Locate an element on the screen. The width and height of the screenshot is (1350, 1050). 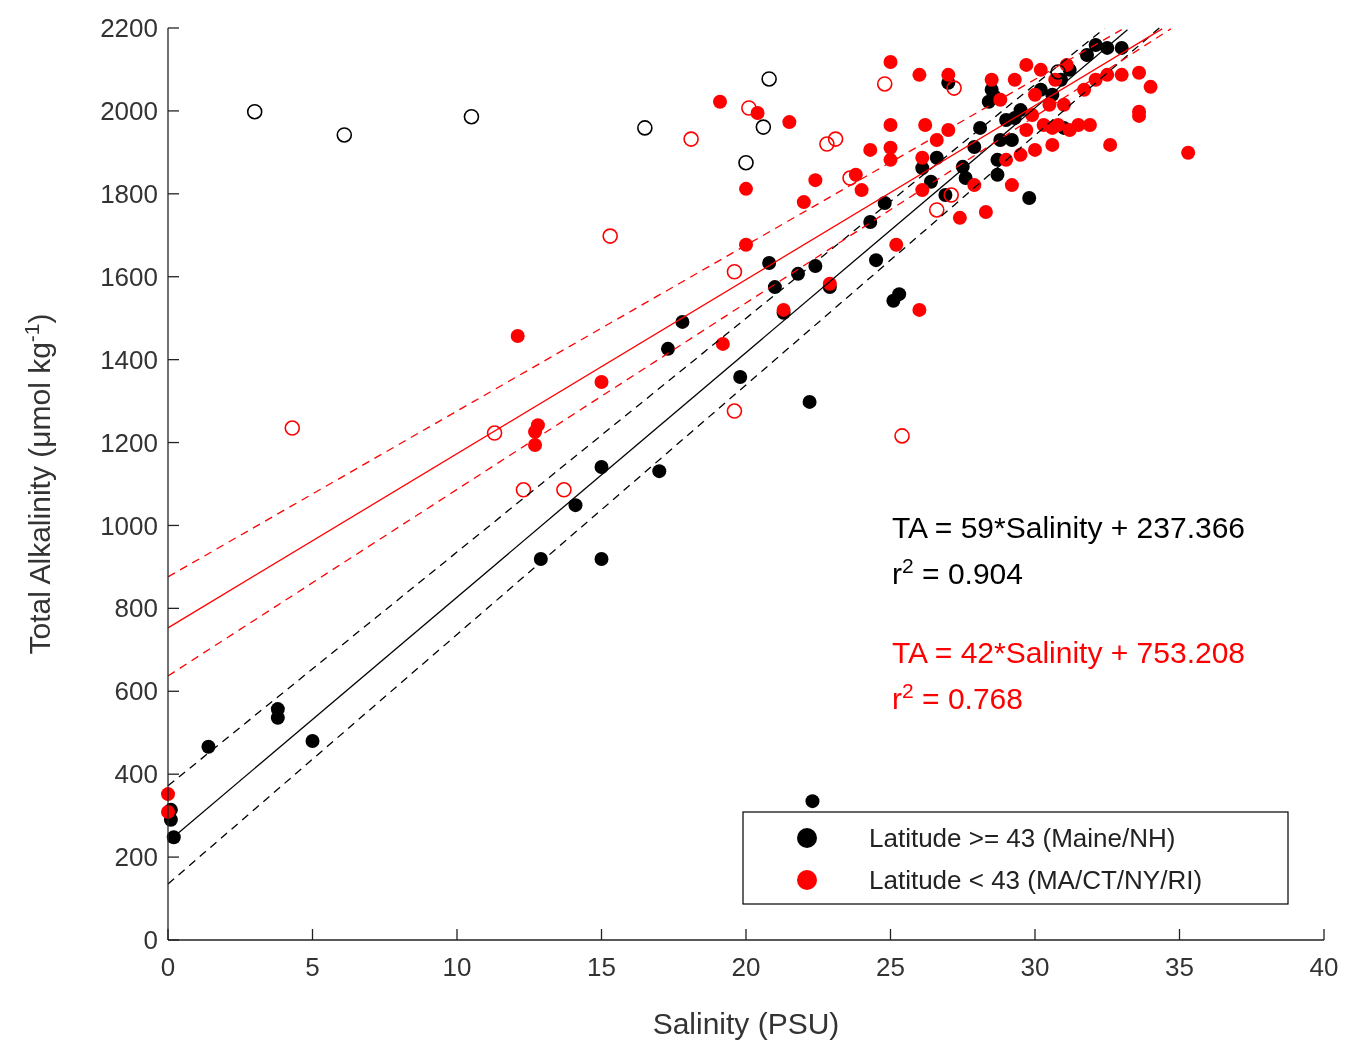
y-tick-label: 400 is located at coordinates (136, 774).